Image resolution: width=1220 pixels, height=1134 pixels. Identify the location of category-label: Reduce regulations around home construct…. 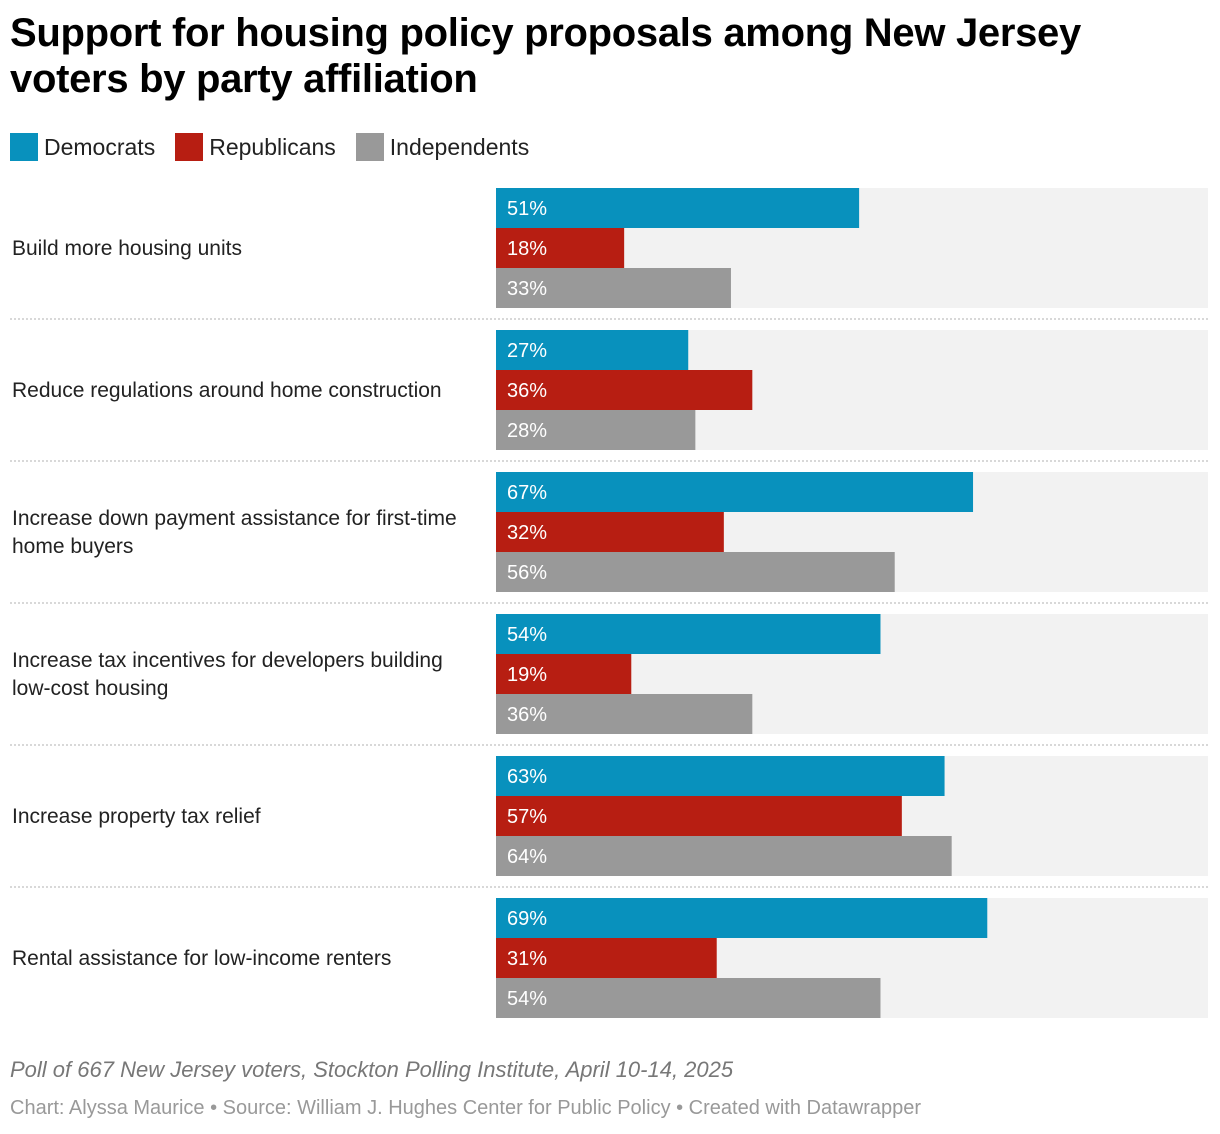
(227, 390).